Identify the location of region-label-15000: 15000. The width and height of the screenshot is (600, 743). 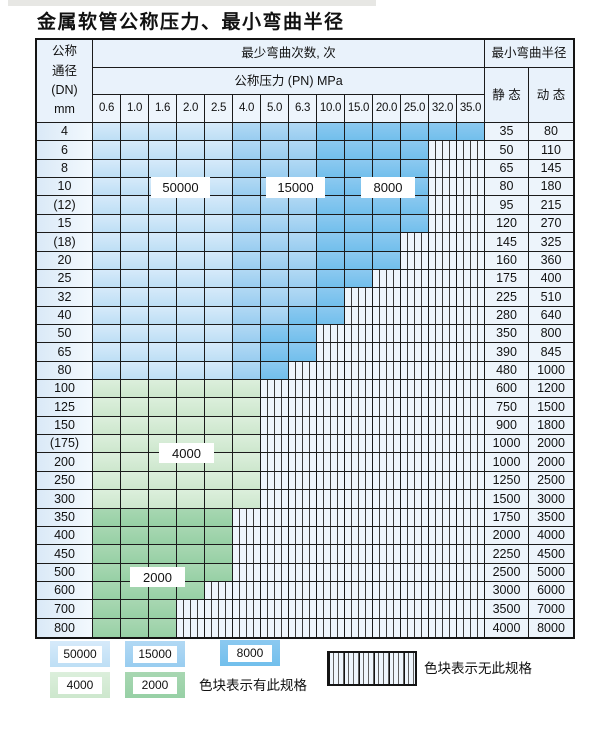
(295, 187).